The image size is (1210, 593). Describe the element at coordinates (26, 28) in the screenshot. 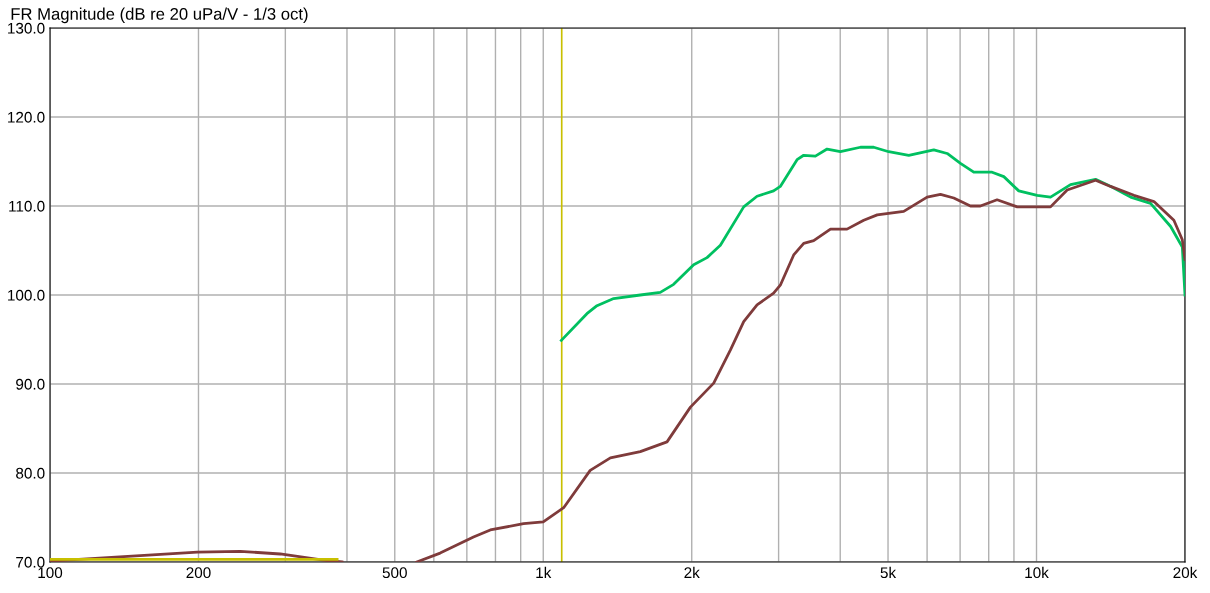

I see `y-tick-label: 130.0` at that location.